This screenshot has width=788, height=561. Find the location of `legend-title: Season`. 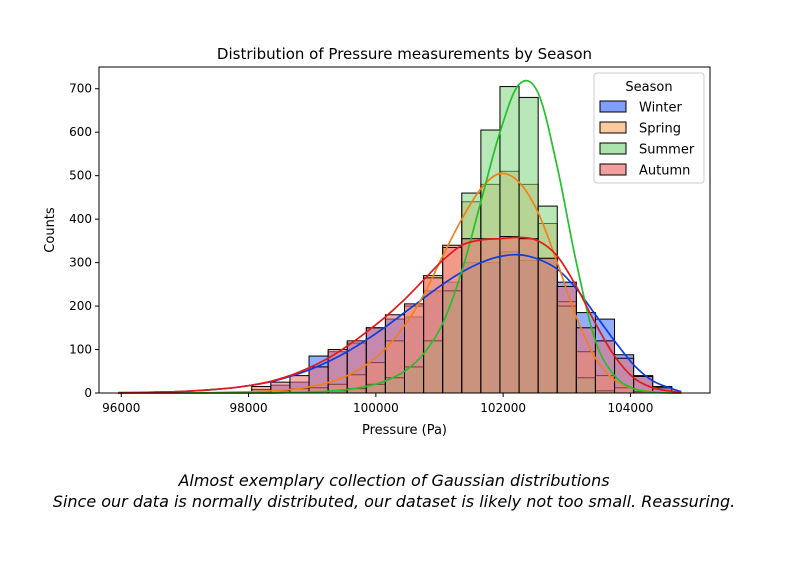

legend-title: Season is located at coordinates (648, 87).